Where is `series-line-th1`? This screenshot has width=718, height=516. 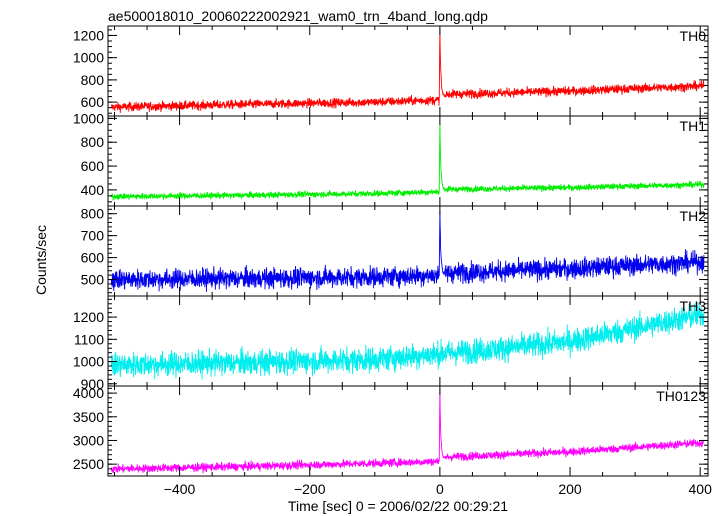 series-line-th1 is located at coordinates (407, 161).